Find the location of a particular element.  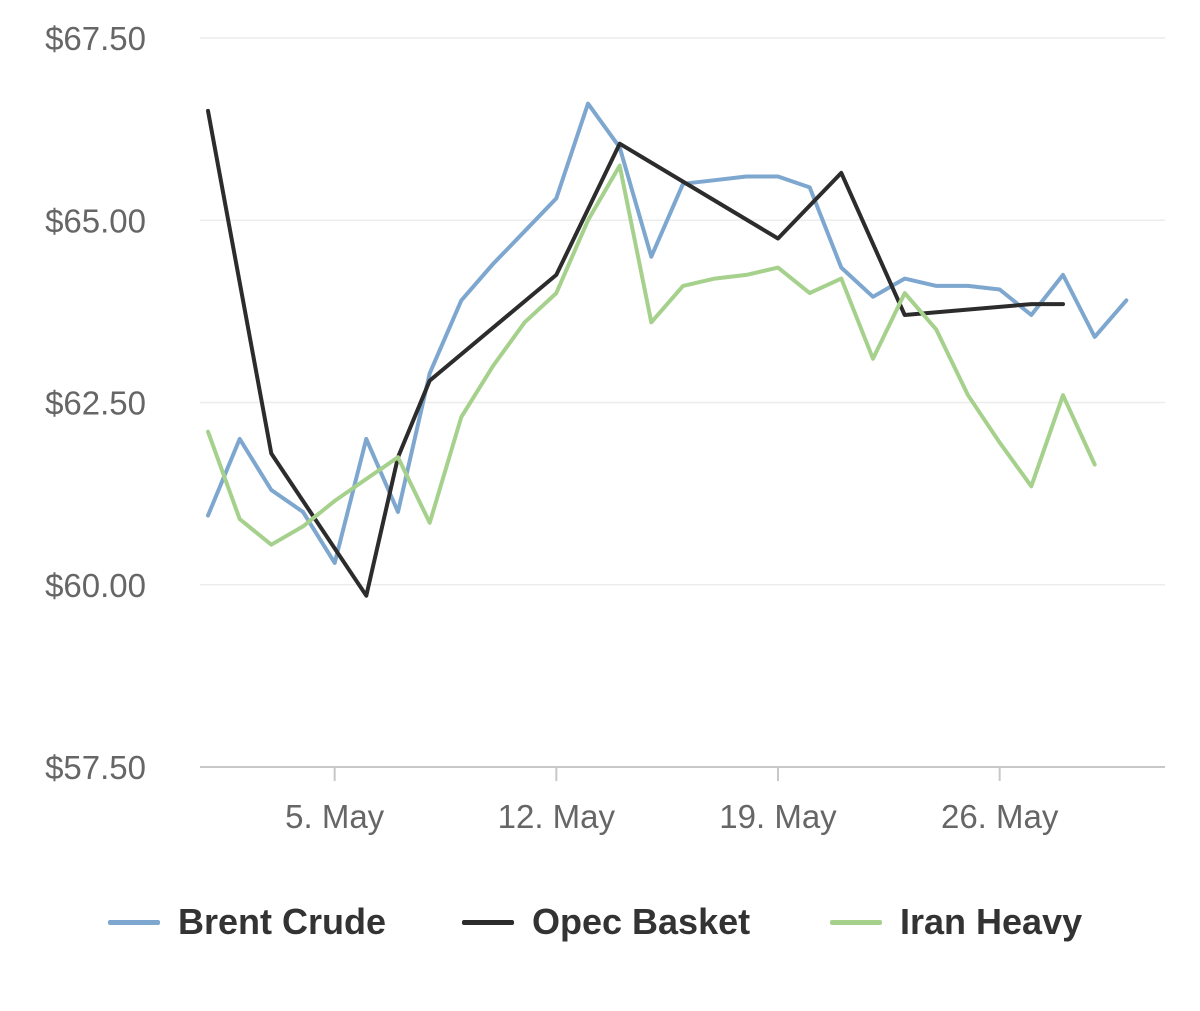

x-axis-ticks is located at coordinates (667, 774).